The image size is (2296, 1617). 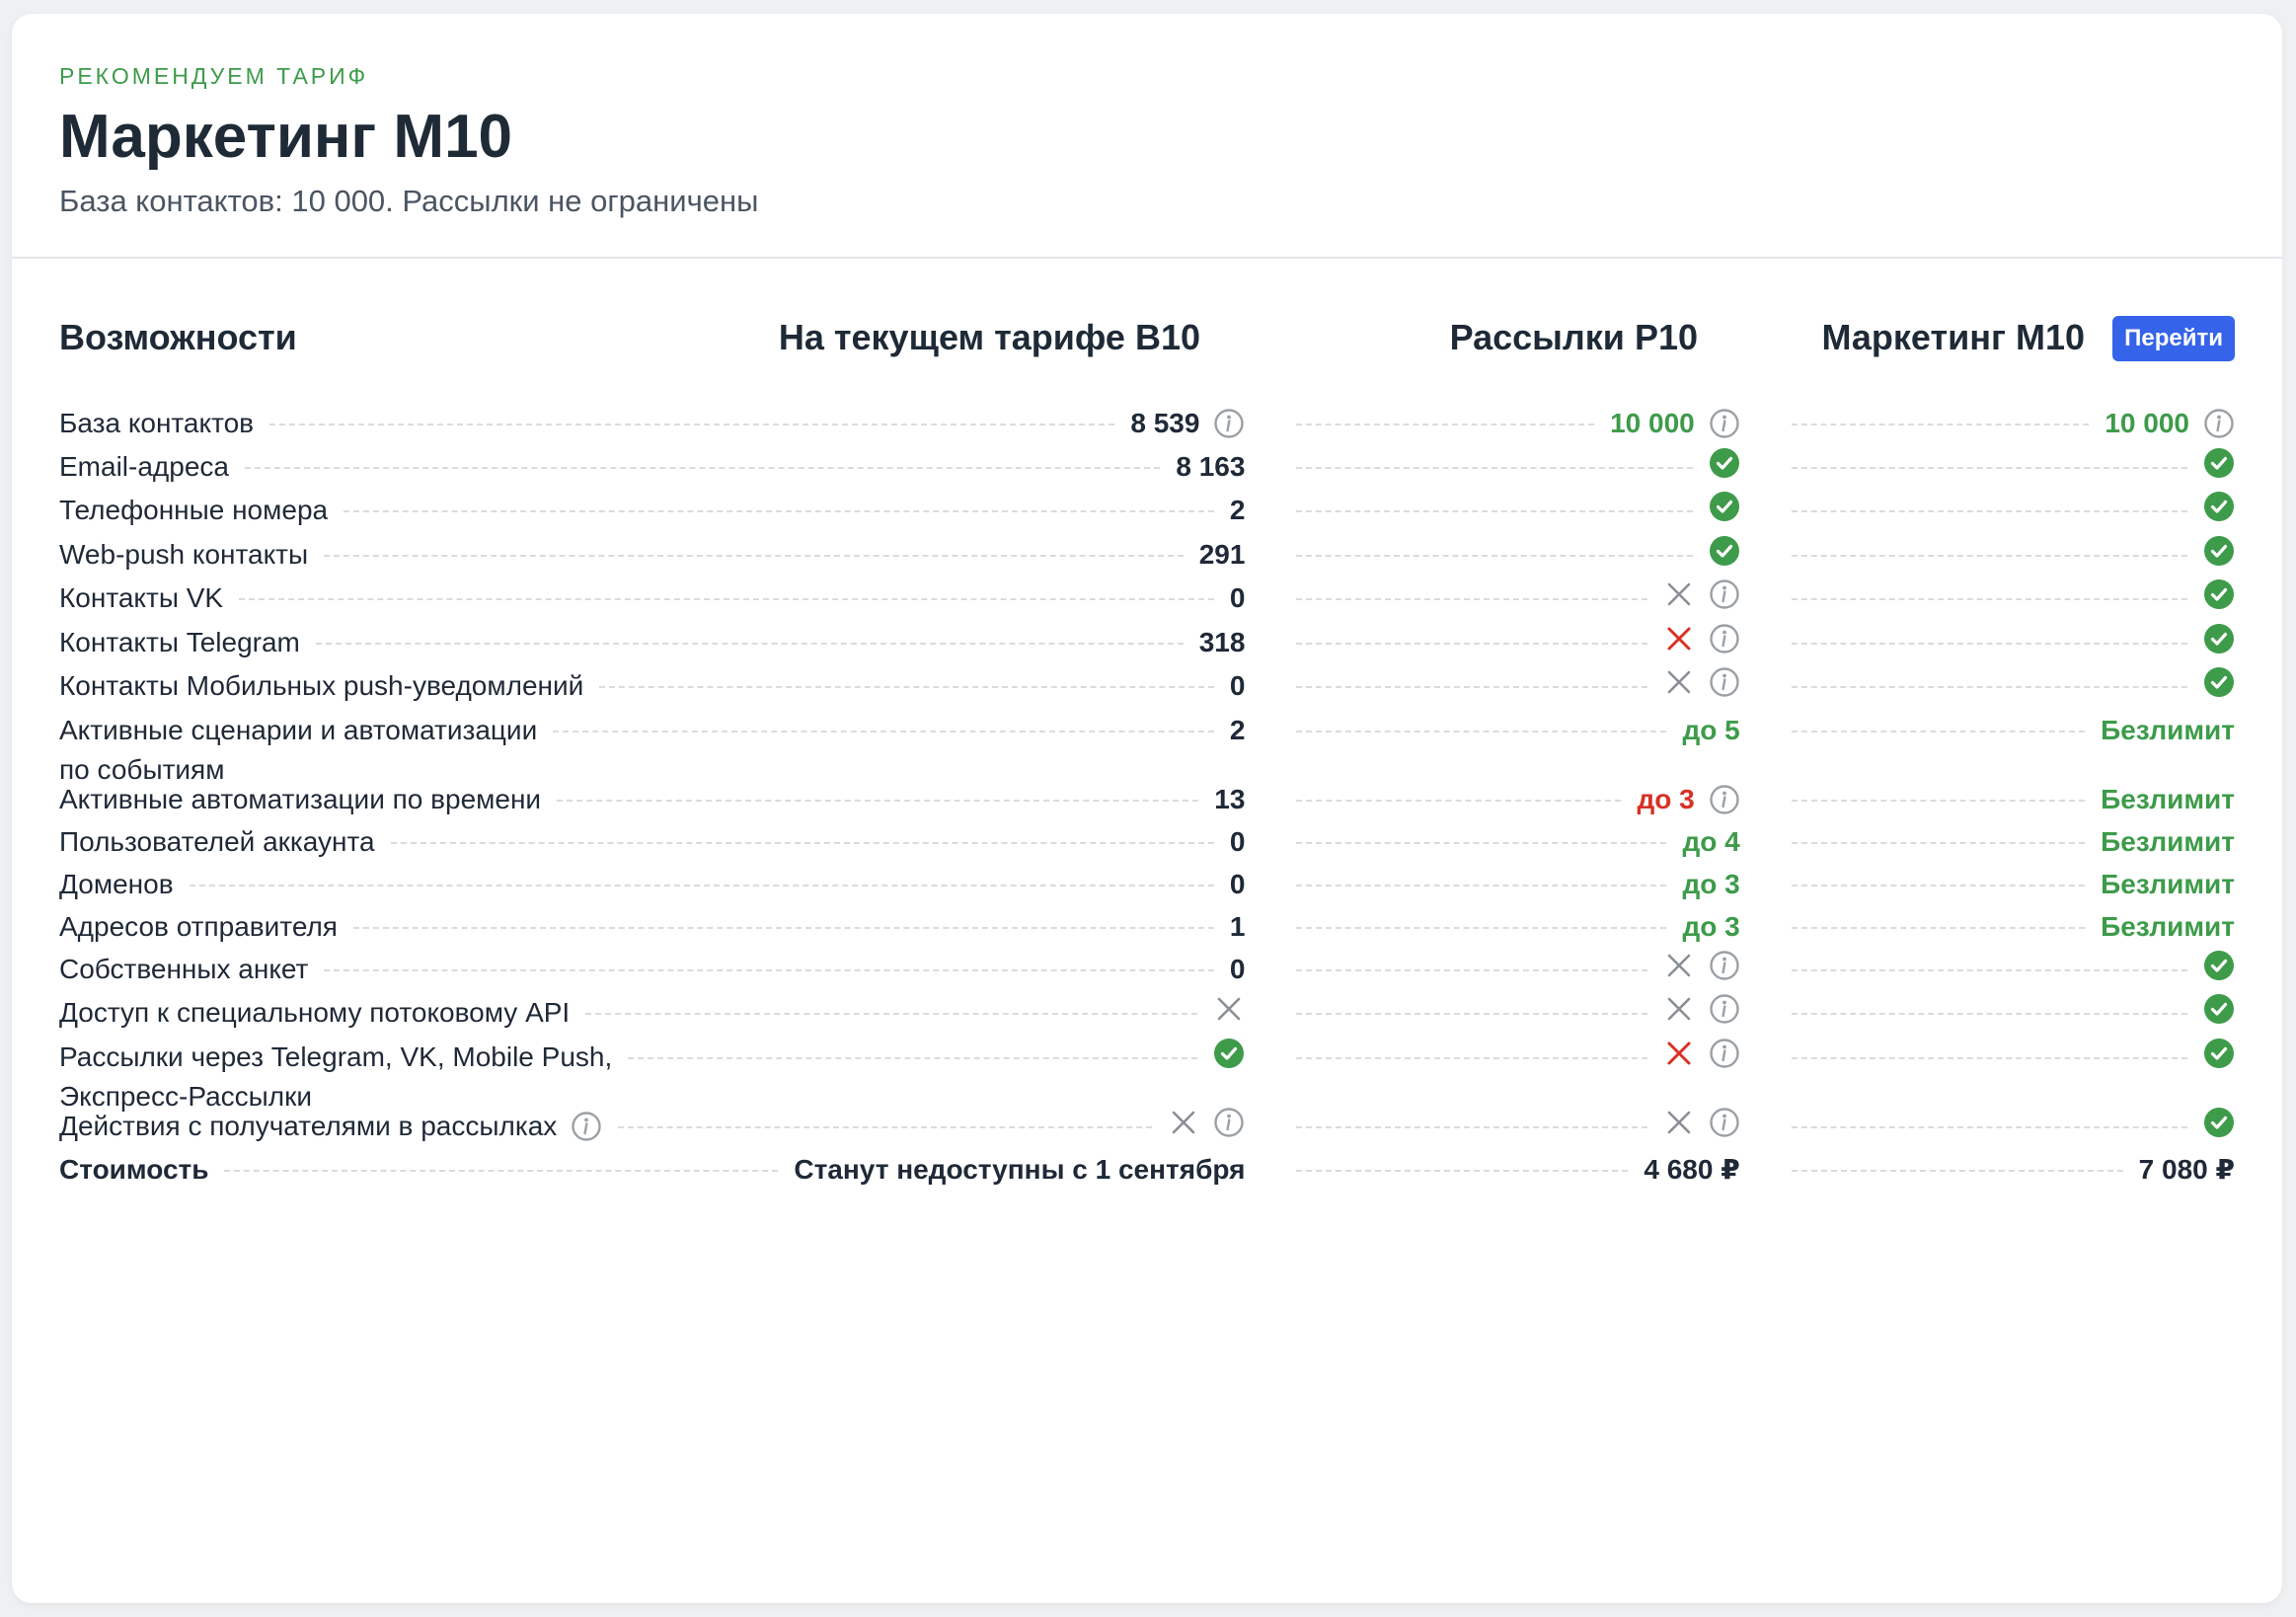 What do you see at coordinates (1652, 423) in the screenshot?
I see `p10-value-text: 10 000` at bounding box center [1652, 423].